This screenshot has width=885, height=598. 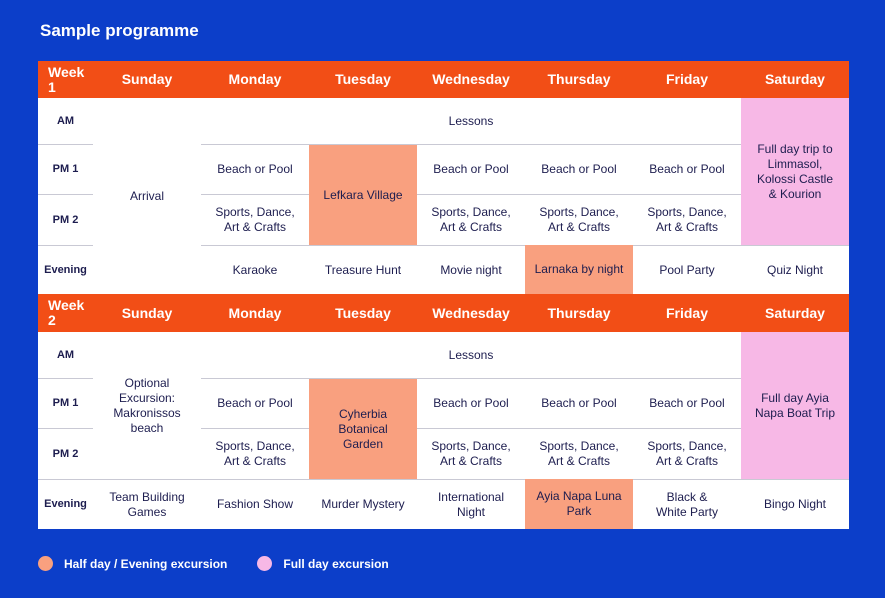 What do you see at coordinates (579, 269) in the screenshot?
I see `cell: Larnaka by night` at bounding box center [579, 269].